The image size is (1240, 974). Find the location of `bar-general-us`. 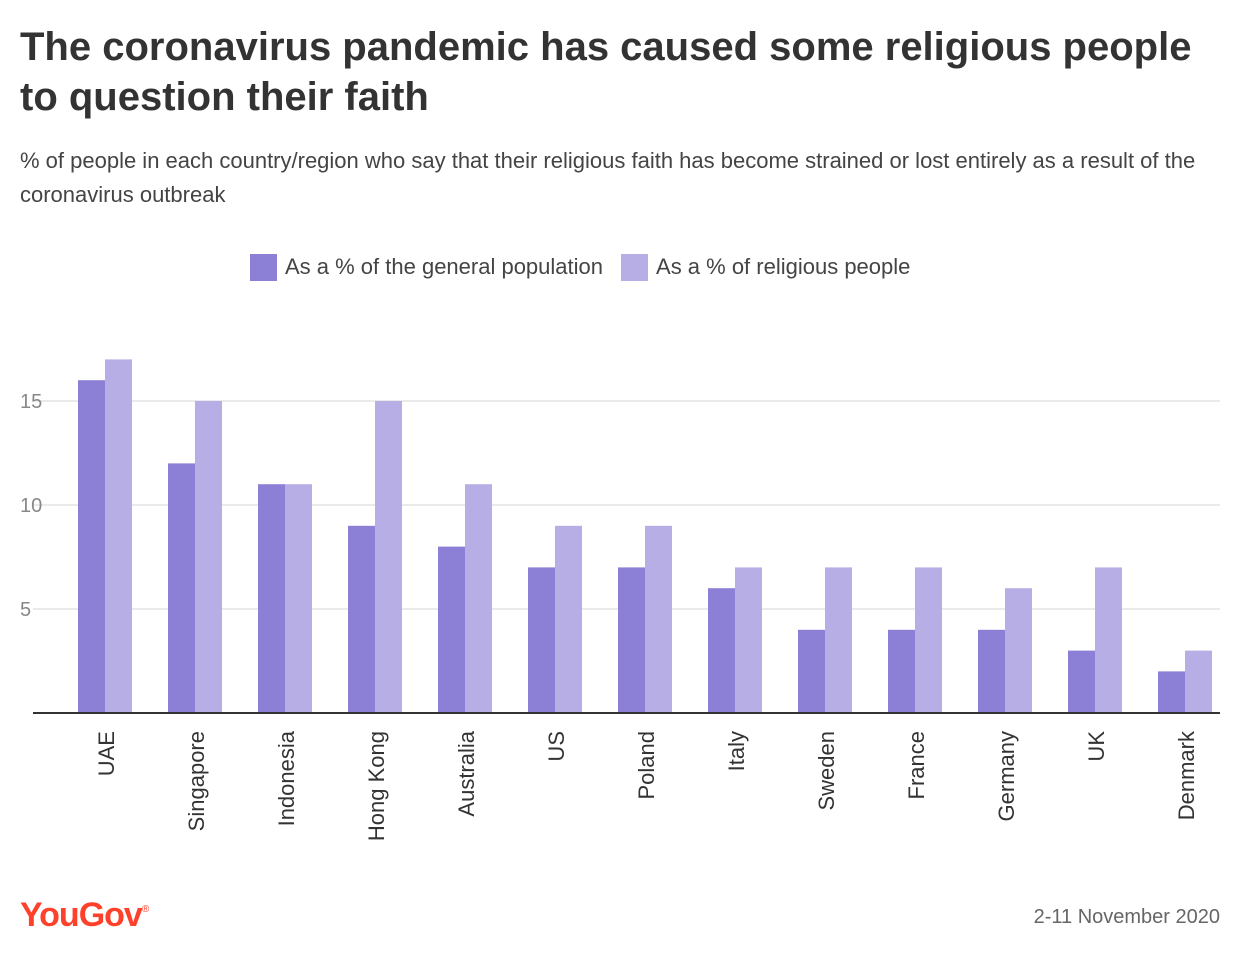

bar-general-us is located at coordinates (541, 640).